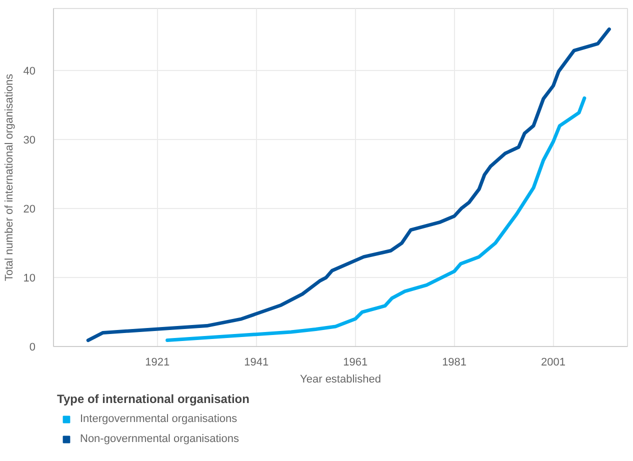 This screenshot has width=633, height=461. I want to click on x-tick-label: 1961, so click(355, 362).